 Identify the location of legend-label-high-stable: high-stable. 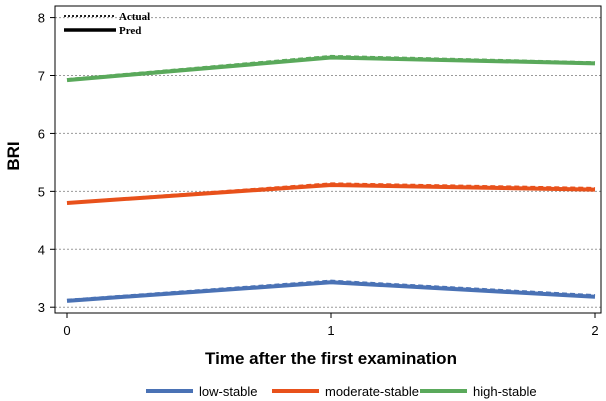
(505, 391).